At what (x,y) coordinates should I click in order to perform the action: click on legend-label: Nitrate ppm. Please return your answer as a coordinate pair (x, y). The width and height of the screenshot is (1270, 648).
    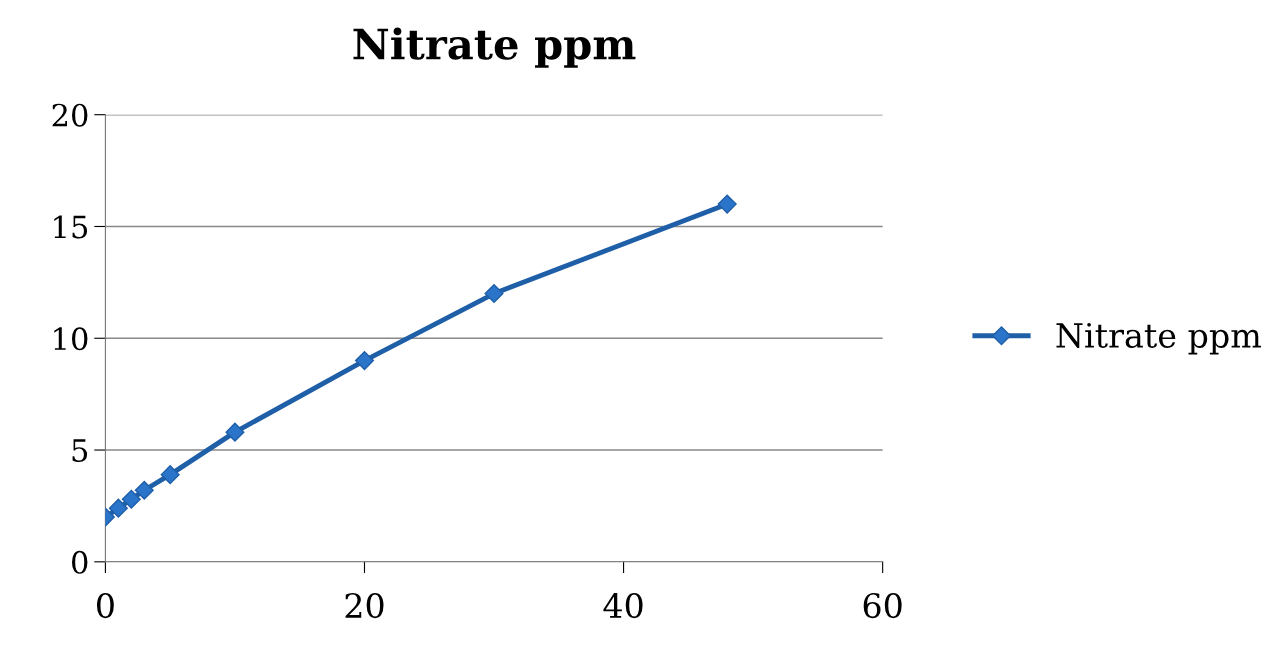
    Looking at the image, I should click on (1158, 338).